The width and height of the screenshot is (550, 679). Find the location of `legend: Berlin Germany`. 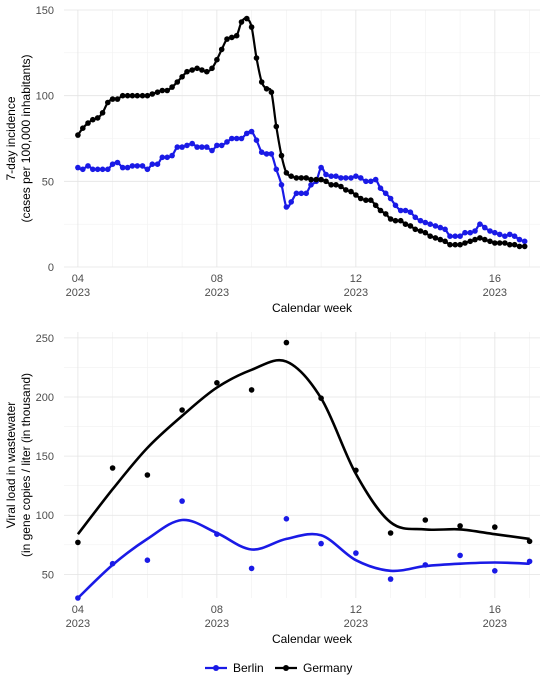

legend: Berlin Germany is located at coordinates (278, 668).